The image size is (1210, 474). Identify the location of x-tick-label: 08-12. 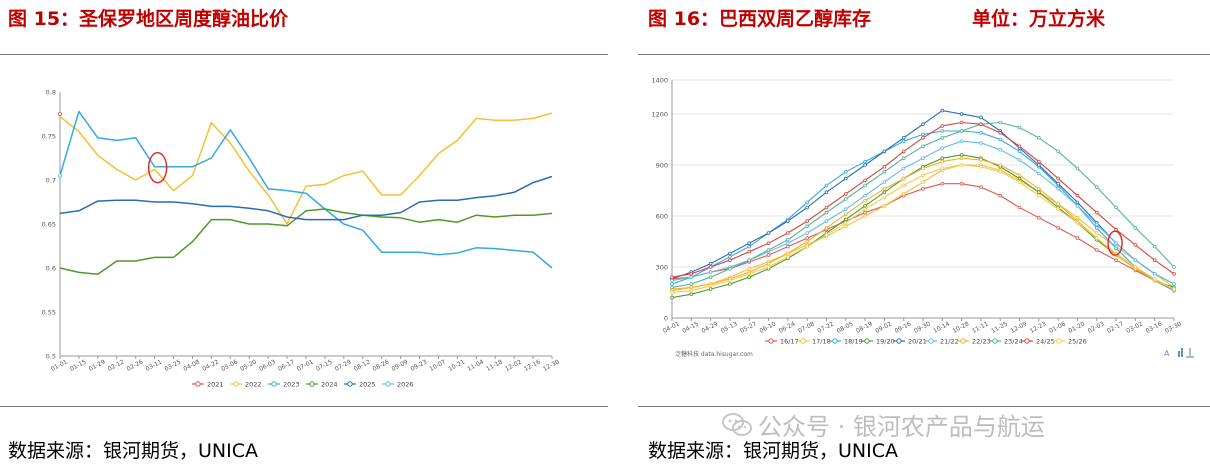
(362, 365).